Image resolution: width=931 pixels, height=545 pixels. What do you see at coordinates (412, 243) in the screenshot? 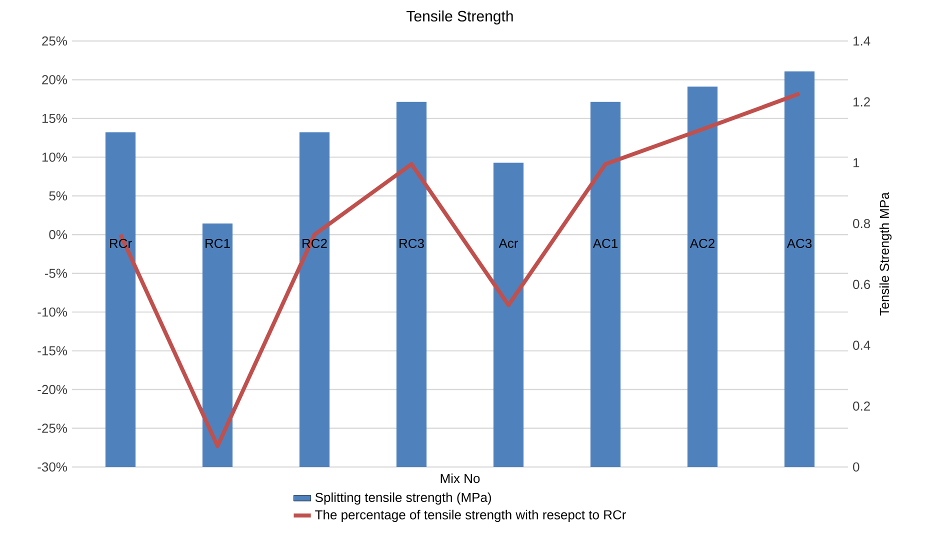
I see `x-tick-label: RC3` at bounding box center [412, 243].